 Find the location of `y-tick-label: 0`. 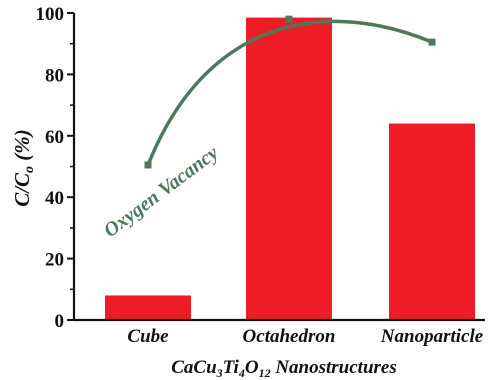

y-tick-label: 0 is located at coordinates (60, 321).